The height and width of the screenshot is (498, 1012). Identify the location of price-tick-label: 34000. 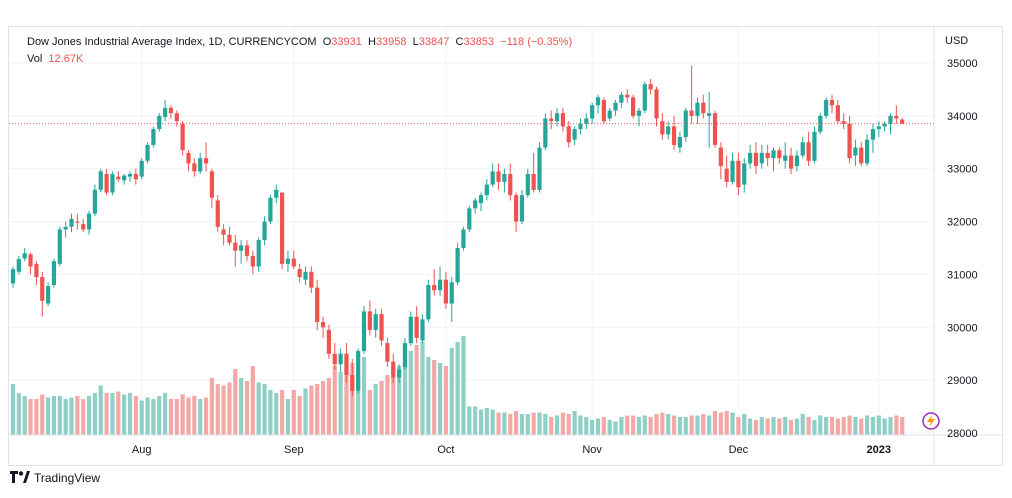
(962, 117).